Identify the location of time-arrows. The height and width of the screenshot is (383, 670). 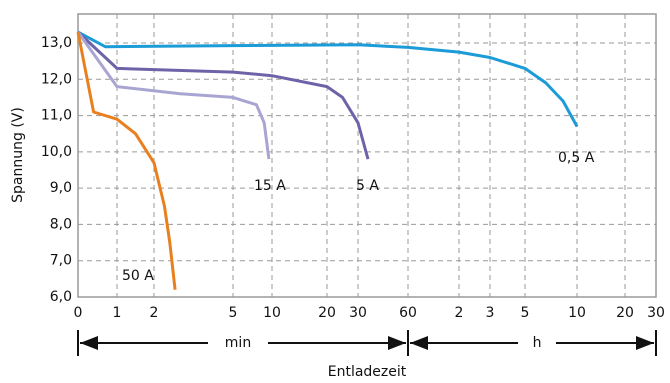
(367, 343).